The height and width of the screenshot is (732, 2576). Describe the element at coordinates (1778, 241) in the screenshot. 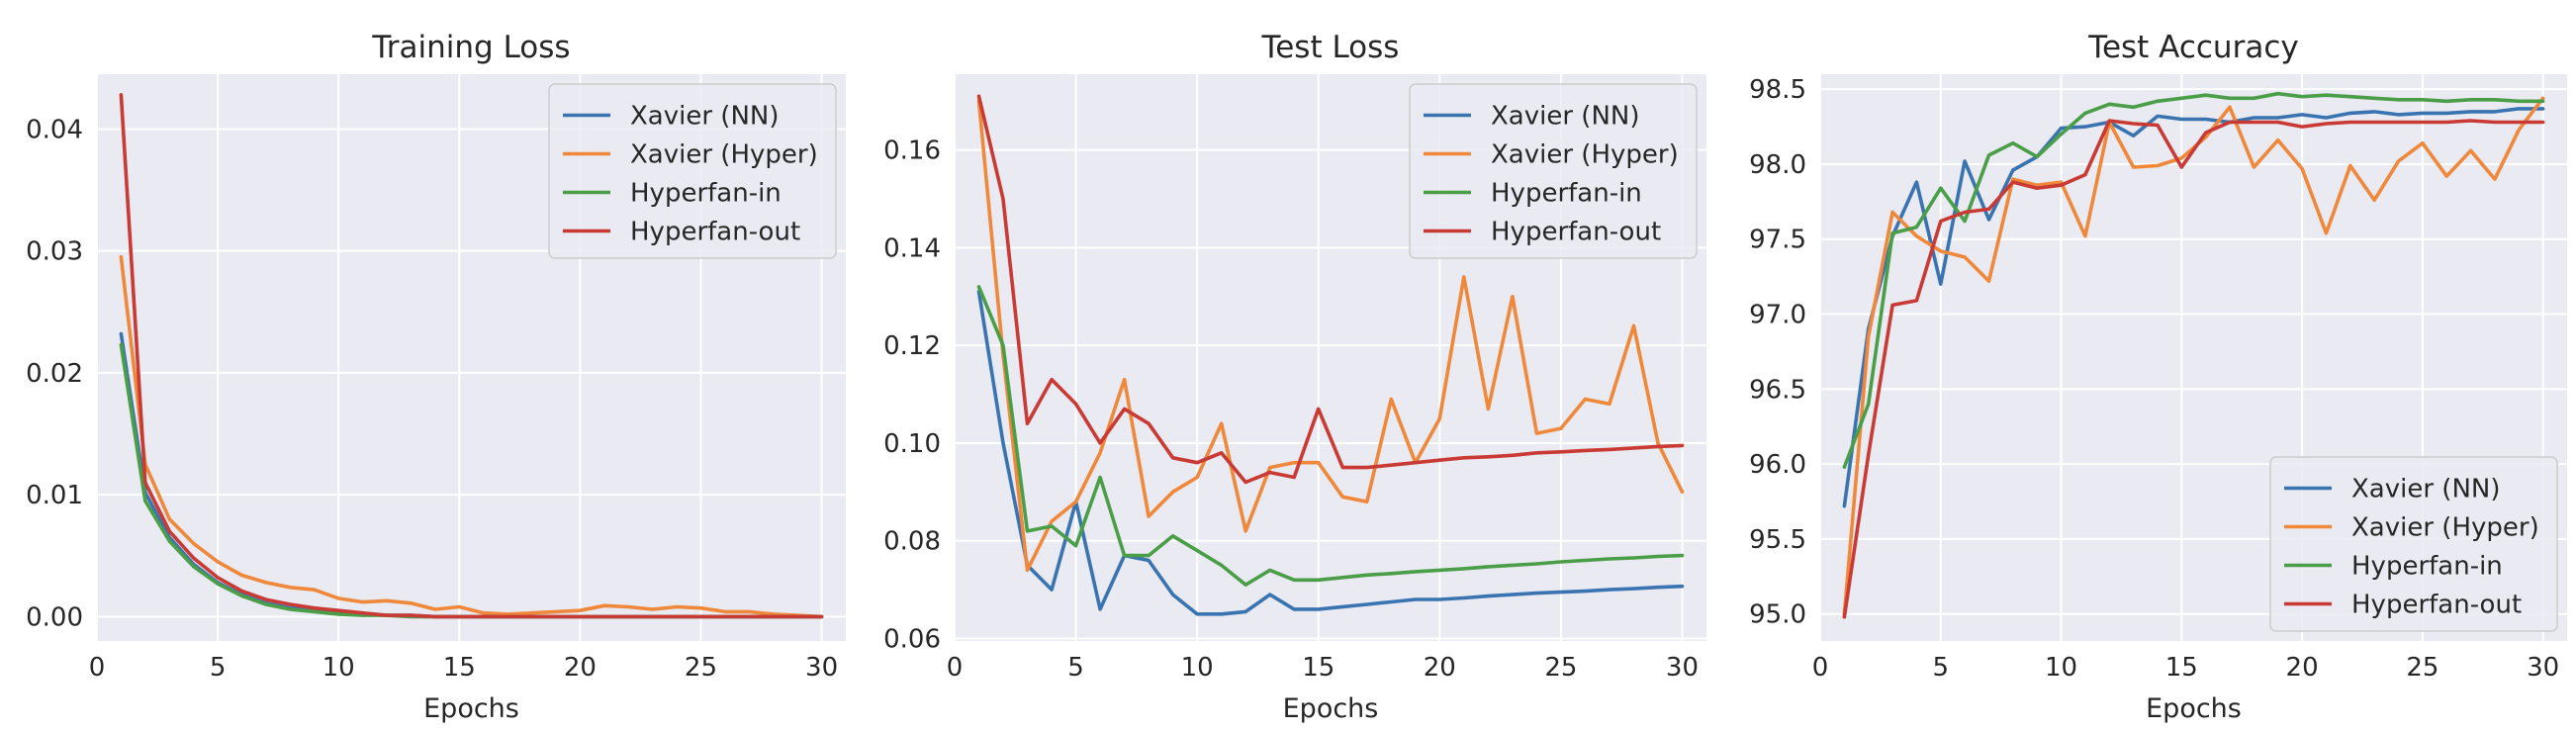

I see `y-tick-label: 97.5` at that location.